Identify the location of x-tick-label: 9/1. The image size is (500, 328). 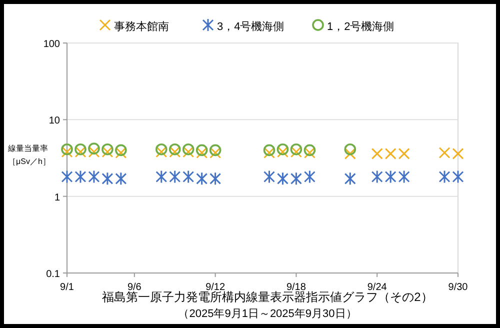
(67, 287).